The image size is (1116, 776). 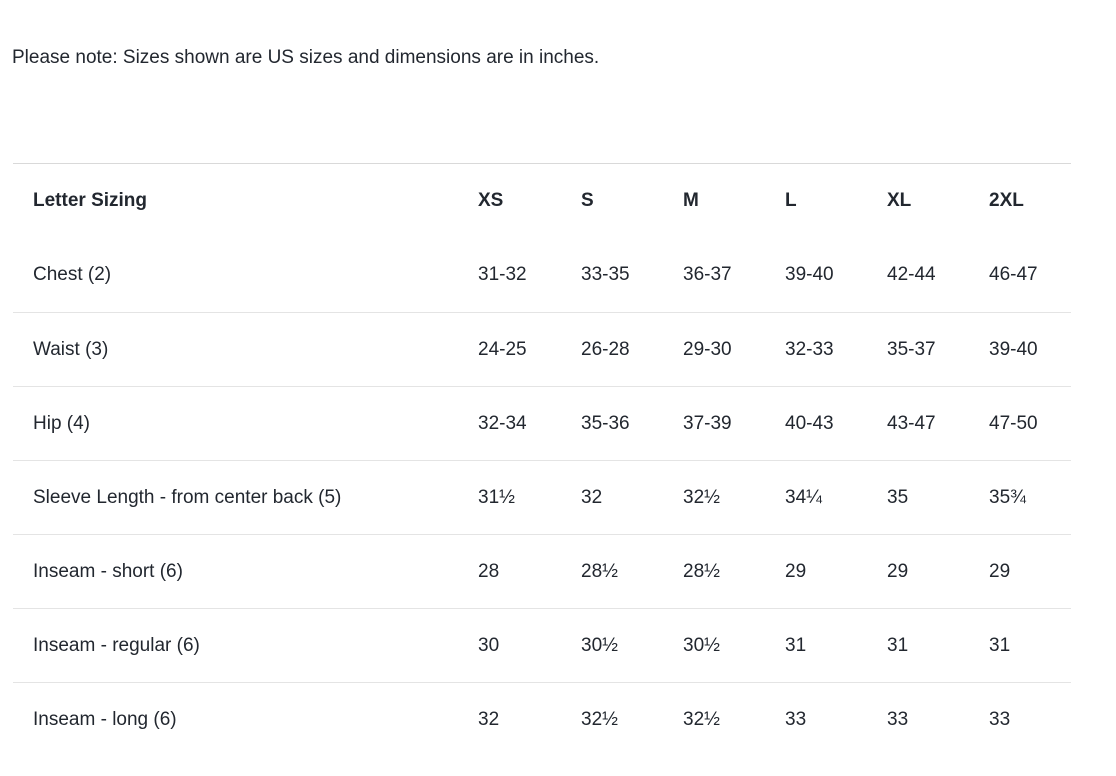 What do you see at coordinates (108, 571) in the screenshot?
I see `row-label: Inseam - short (6)` at bounding box center [108, 571].